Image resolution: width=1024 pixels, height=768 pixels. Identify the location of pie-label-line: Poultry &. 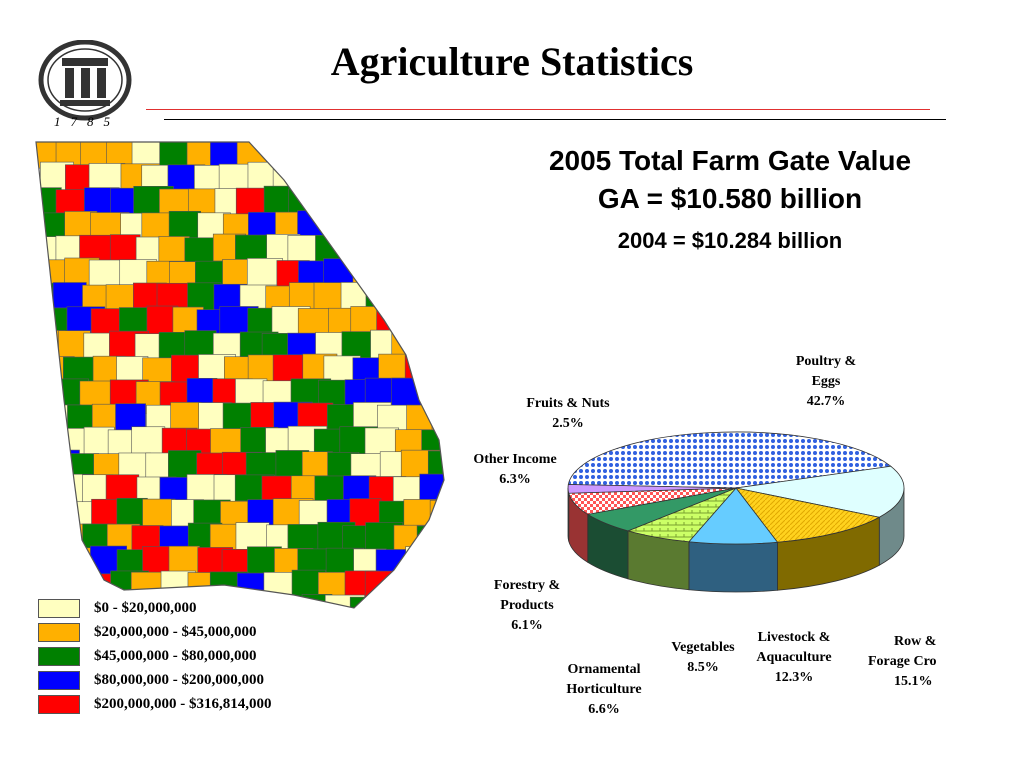
(826, 361).